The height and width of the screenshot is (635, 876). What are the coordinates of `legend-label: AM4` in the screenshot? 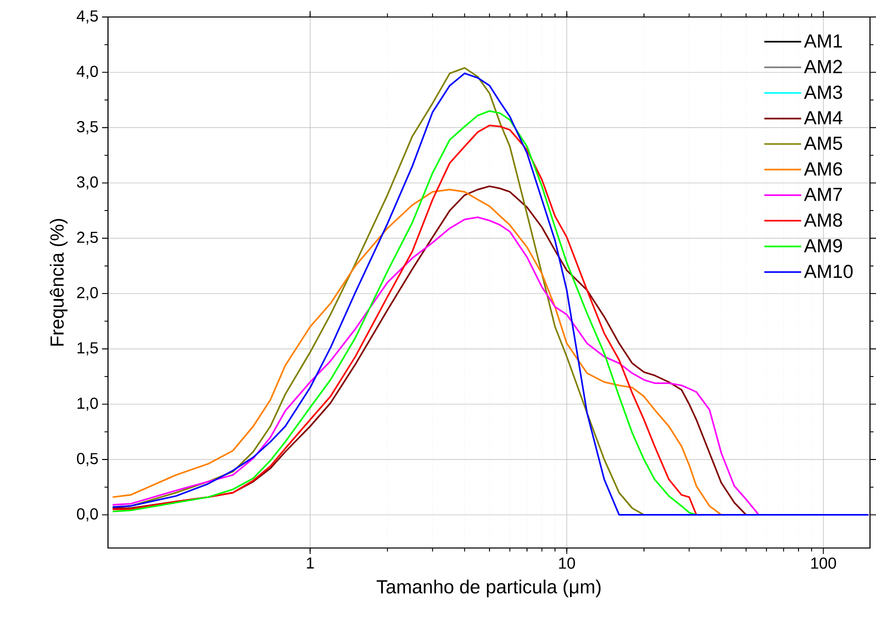 It's located at (823, 117).